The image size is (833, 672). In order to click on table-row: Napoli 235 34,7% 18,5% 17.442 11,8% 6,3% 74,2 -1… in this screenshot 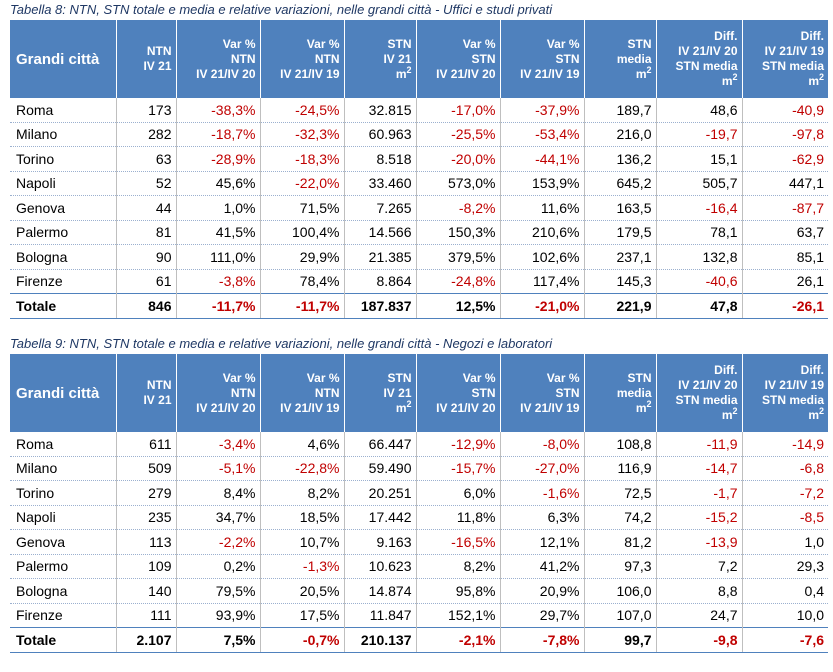, I will do `click(419, 517)`.